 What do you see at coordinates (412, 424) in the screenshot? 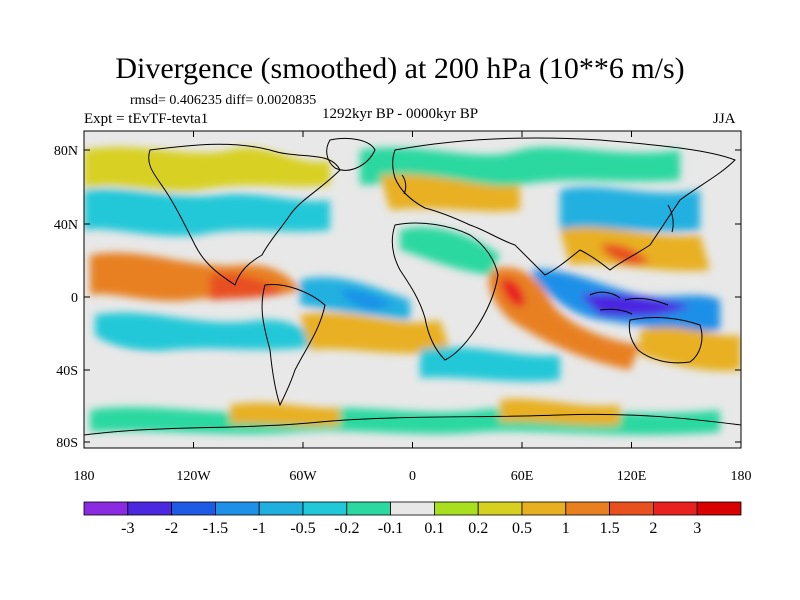
I see `antarctica-coast` at bounding box center [412, 424].